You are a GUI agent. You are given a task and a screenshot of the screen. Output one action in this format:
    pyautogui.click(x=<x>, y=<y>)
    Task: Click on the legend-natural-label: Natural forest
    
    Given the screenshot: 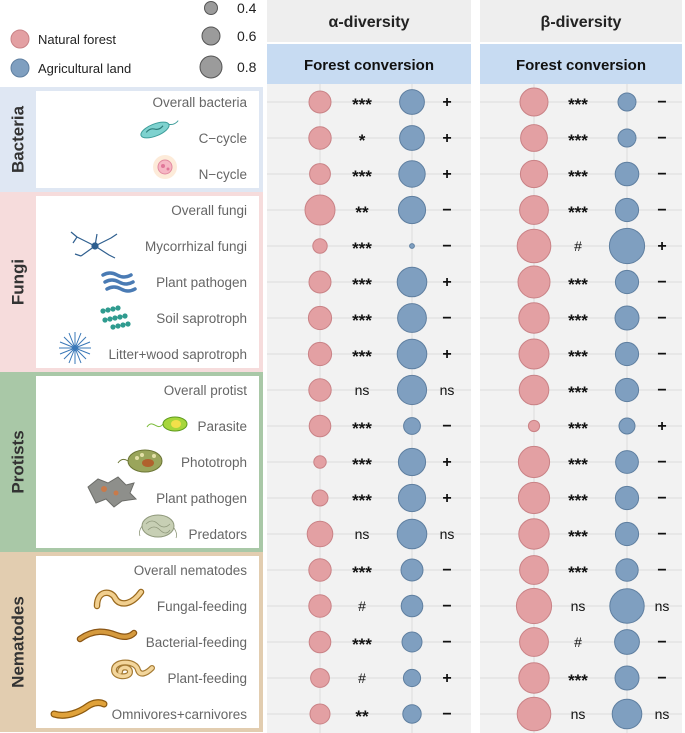 What is the action you would take?
    pyautogui.click(x=77, y=39)
    